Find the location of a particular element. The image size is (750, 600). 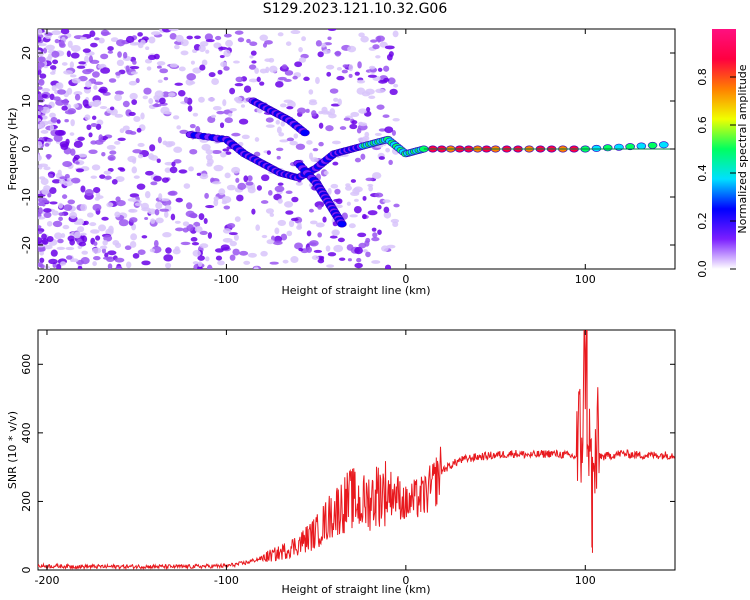

x-tick-label: -100 is located at coordinates (226, 580).